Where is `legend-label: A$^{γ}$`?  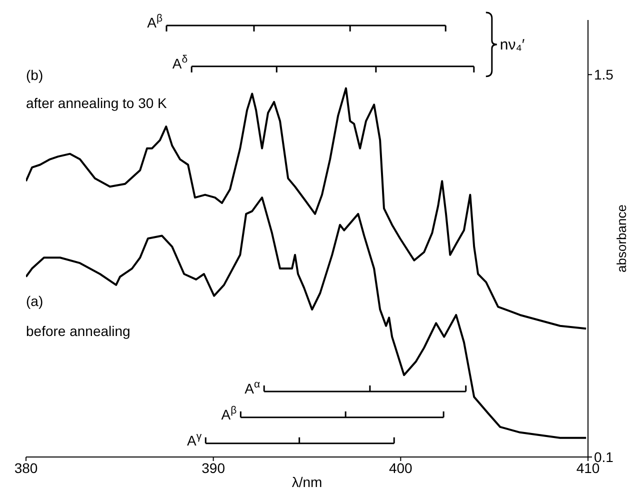
legend-label: A$^{γ}$ is located at coordinates (194, 439).